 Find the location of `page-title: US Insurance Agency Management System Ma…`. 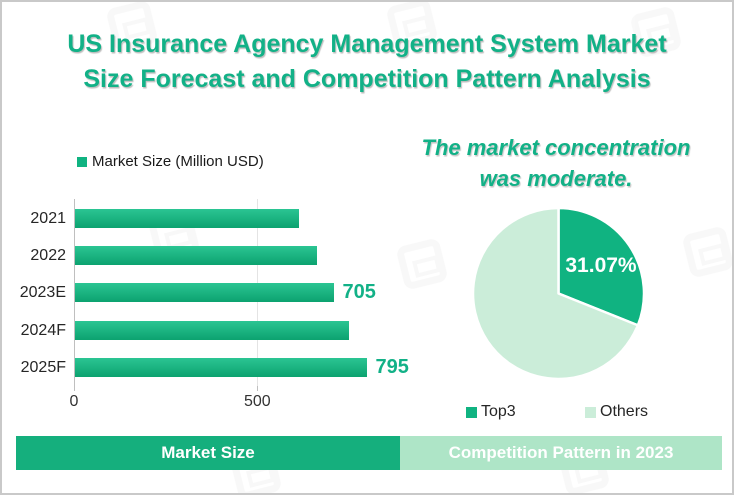

page-title: US Insurance Agency Management System Ma… is located at coordinates (367, 62).